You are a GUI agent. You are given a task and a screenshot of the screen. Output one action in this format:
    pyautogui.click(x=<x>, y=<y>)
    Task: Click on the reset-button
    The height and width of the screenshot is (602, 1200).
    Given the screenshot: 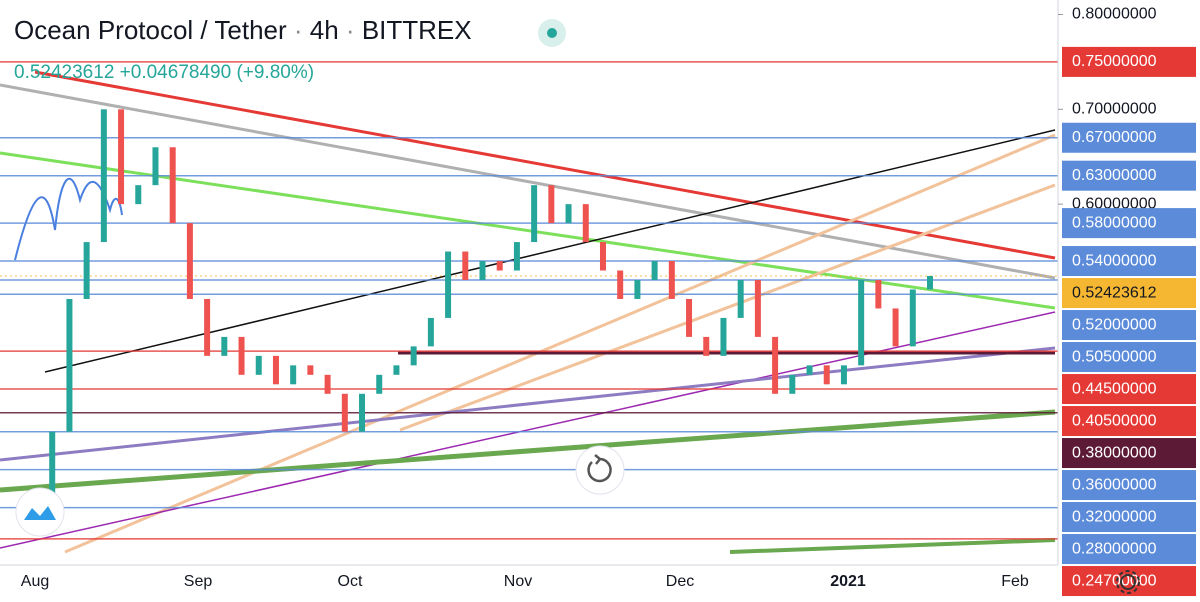 What is the action you would take?
    pyautogui.click(x=600, y=470)
    